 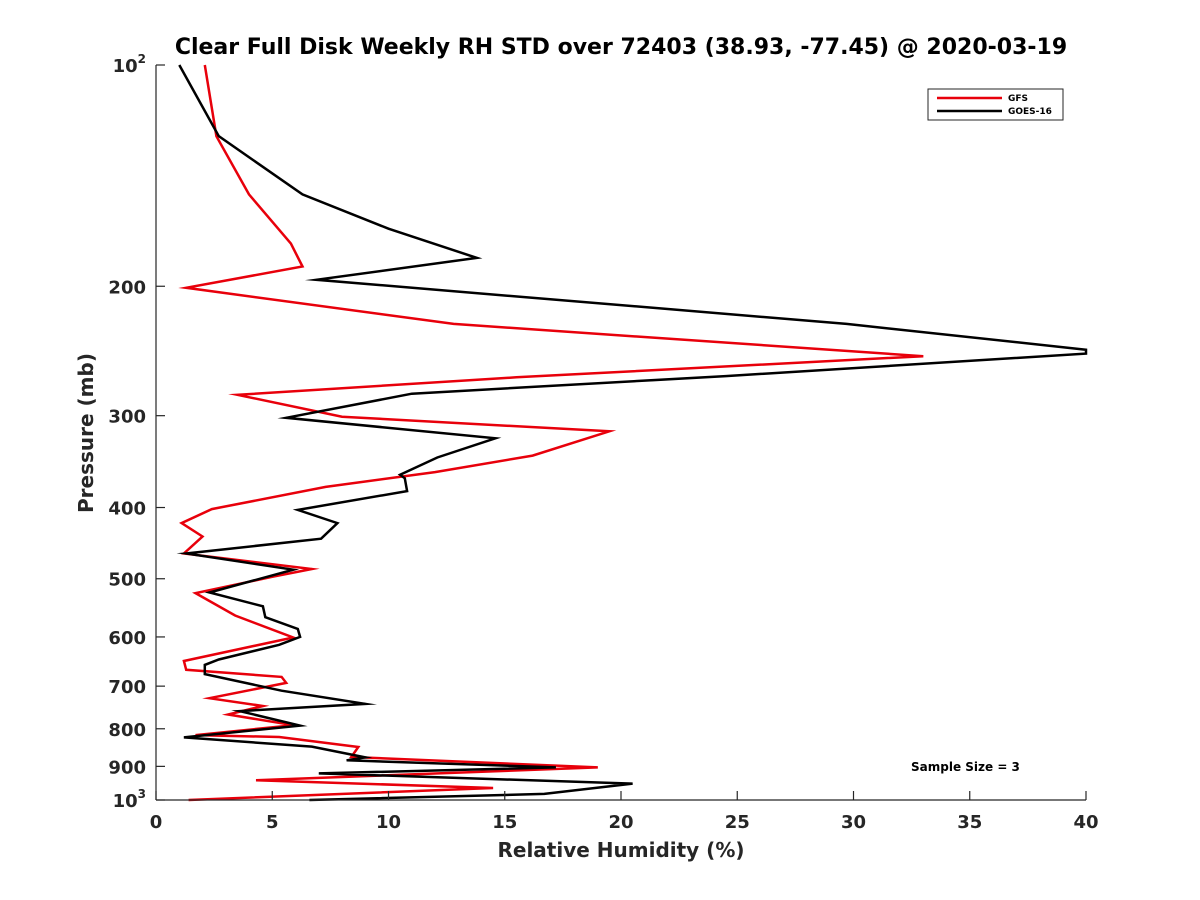 I want to click on x-tick-label: 35, so click(x=969, y=822).